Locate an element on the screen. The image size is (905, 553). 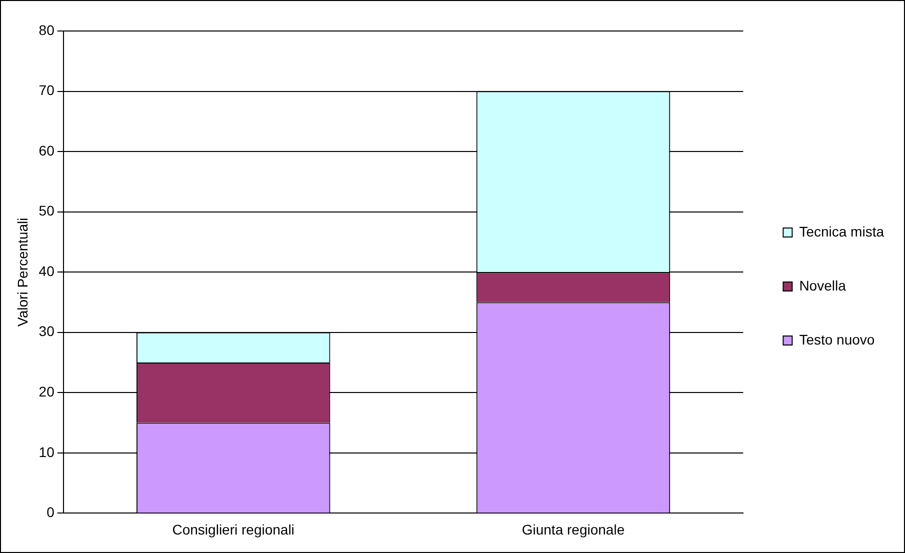
x-tick-label: Giunta regionale is located at coordinates (573, 529).